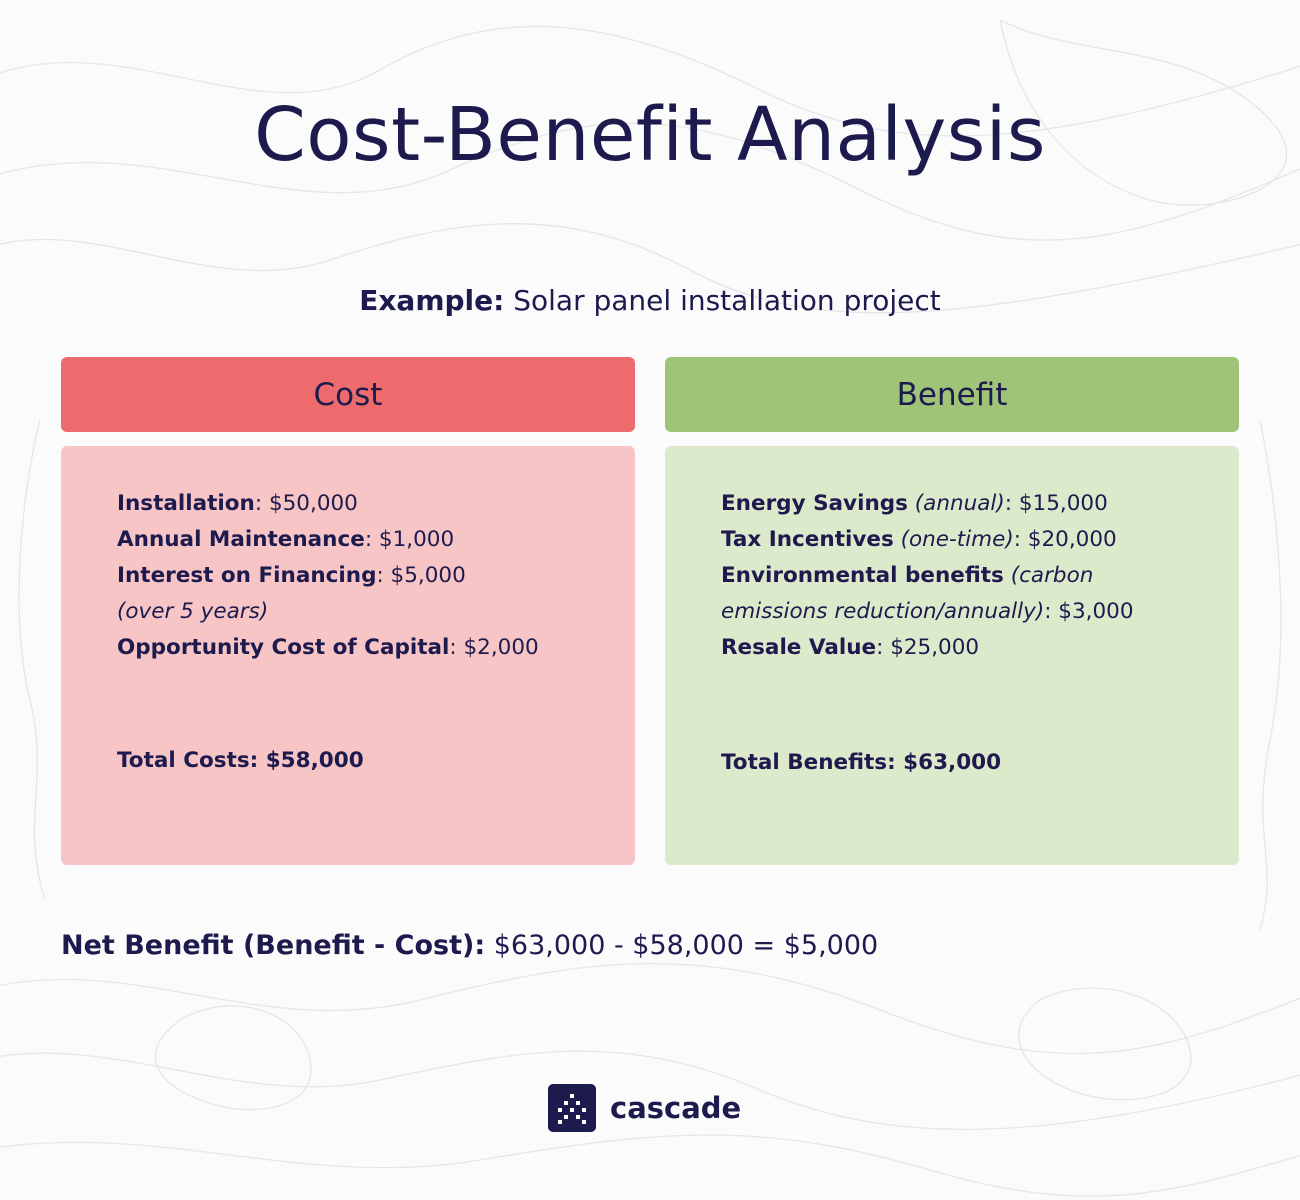 The height and width of the screenshot is (1200, 1300). Describe the element at coordinates (722, 300) in the screenshot. I see `example-text: Solar panel installation project` at that location.